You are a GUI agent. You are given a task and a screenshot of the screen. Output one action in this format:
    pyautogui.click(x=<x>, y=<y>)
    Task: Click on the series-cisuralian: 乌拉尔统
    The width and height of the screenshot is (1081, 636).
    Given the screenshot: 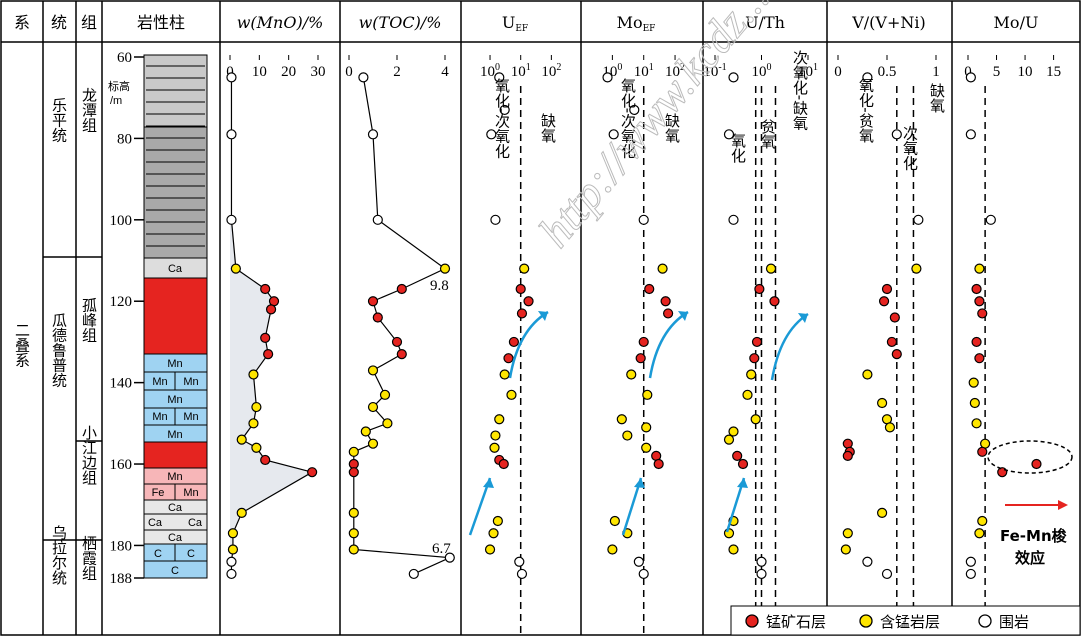 What is the action you would take?
    pyautogui.click(x=59, y=555)
    